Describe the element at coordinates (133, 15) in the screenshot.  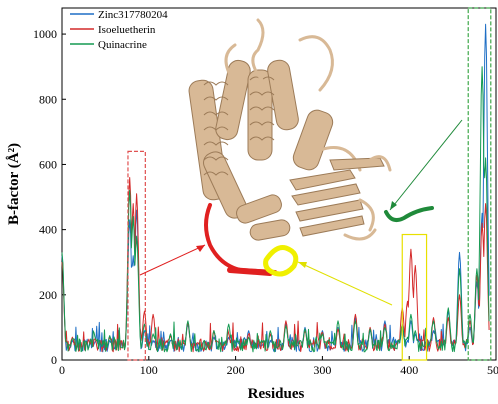
I see `legend-label-zinc: Zinc317780204` at that location.